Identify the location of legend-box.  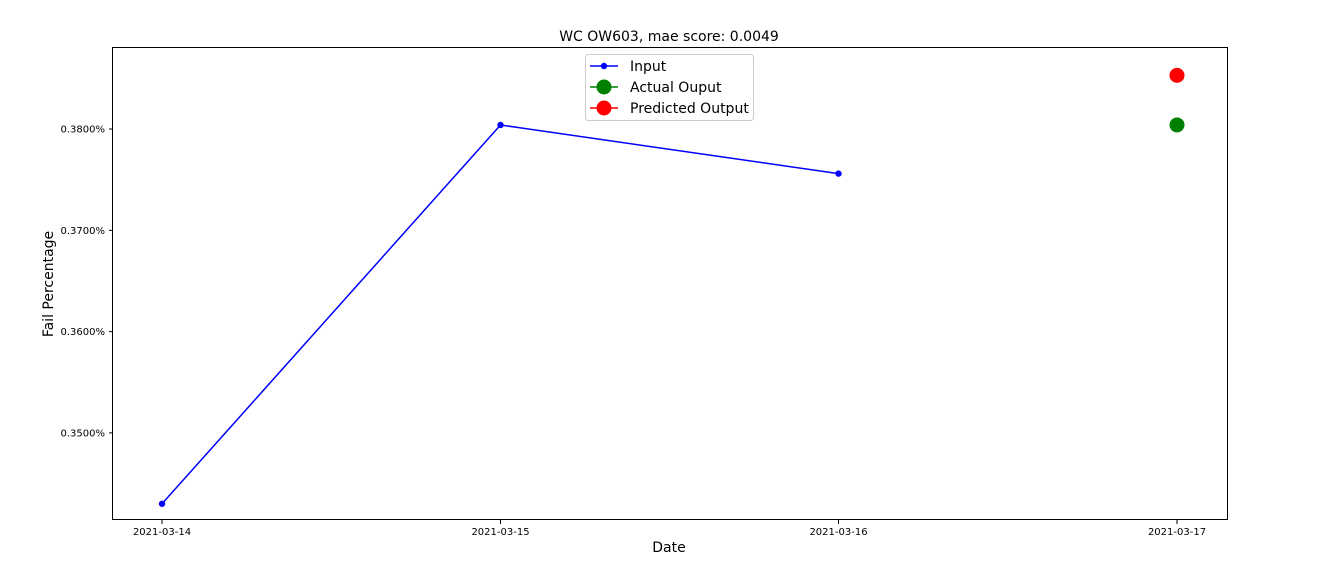
(669, 87).